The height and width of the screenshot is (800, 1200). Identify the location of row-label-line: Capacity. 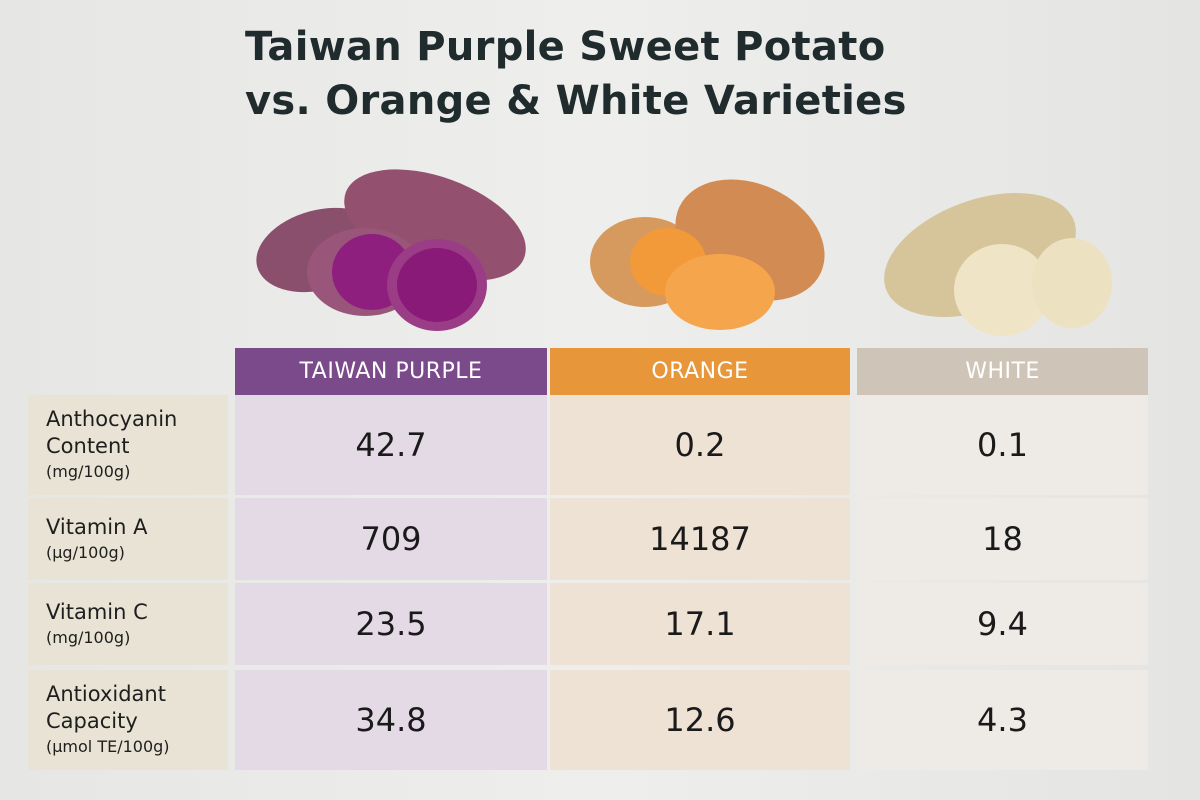
(92, 721).